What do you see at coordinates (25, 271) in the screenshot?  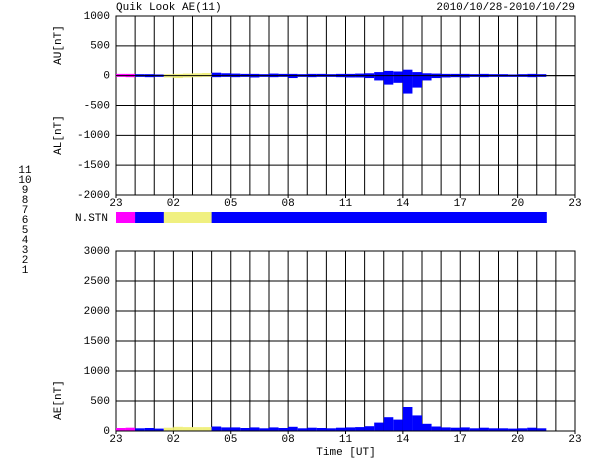 I see `station-legend-label: 1` at bounding box center [25, 271].